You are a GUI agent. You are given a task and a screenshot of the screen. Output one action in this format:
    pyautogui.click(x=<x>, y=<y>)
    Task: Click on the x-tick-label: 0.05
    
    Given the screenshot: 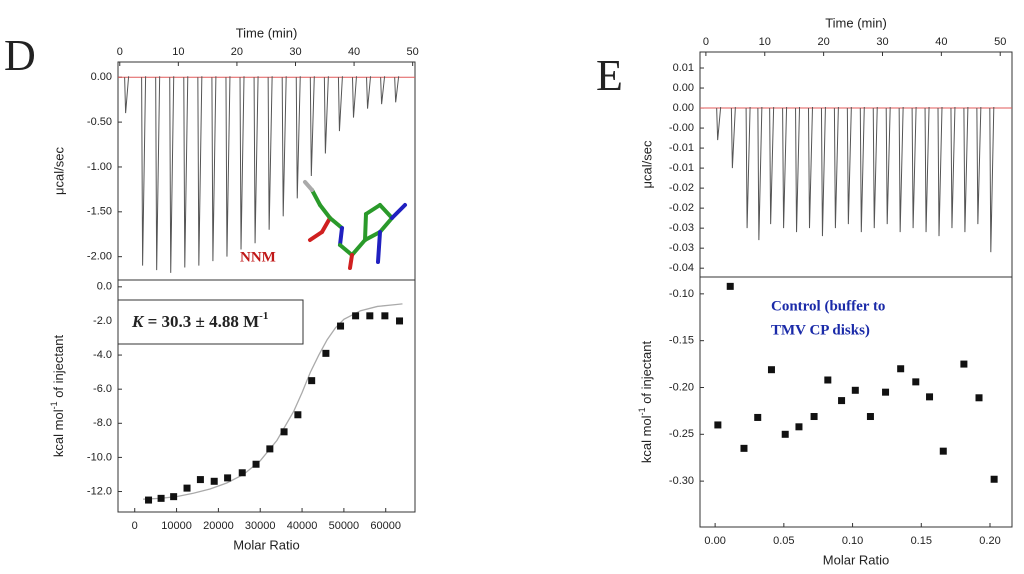 What is the action you would take?
    pyautogui.click(x=783, y=541)
    